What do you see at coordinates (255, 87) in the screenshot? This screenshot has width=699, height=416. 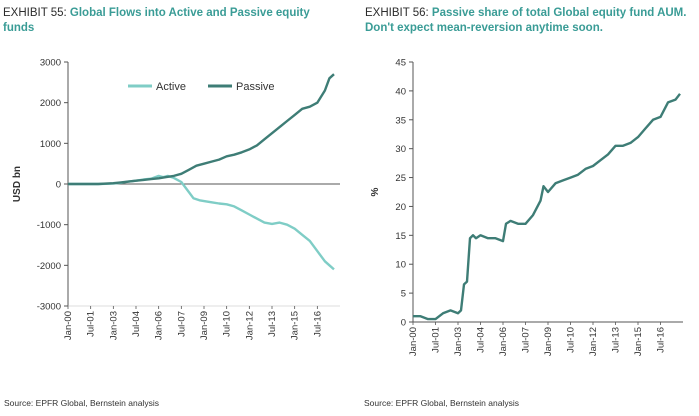 I see `legend-label-passive: Passive` at bounding box center [255, 87].